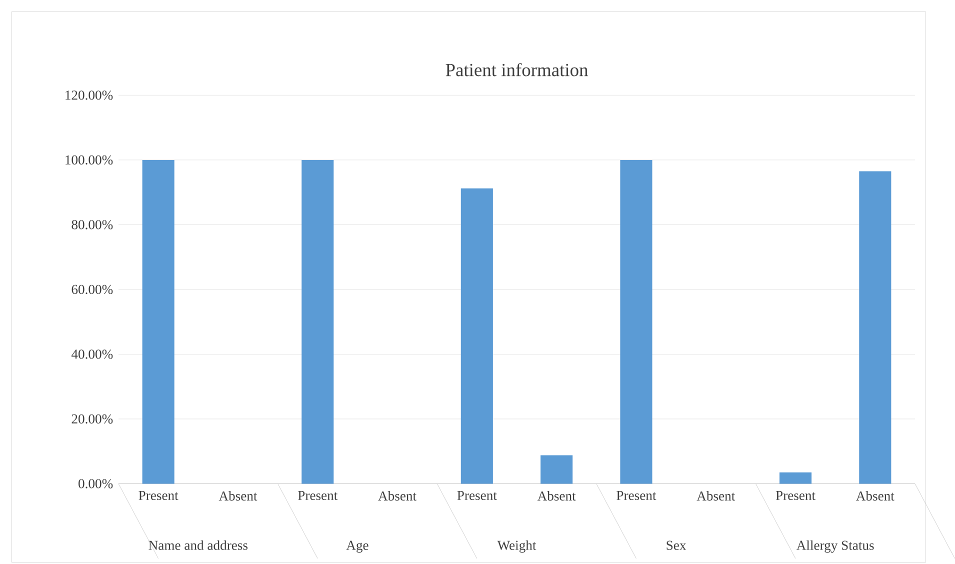 The height and width of the screenshot is (564, 955). Describe the element at coordinates (95, 483) in the screenshot. I see `y-tick-label: 0.00%` at that location.